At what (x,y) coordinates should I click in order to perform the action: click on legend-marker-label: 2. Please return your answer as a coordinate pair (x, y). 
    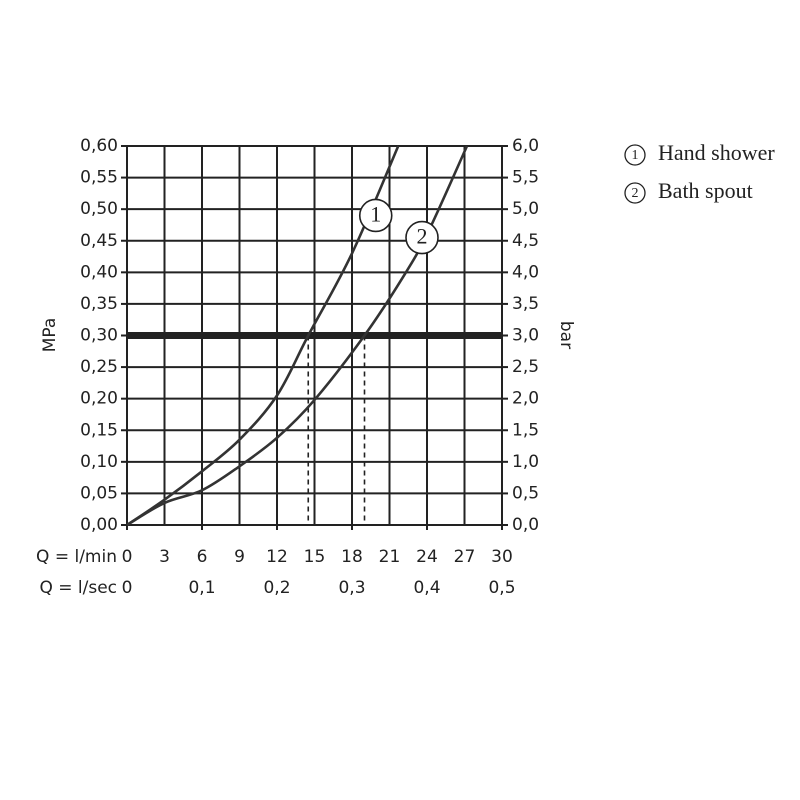
    Looking at the image, I should click on (635, 193).